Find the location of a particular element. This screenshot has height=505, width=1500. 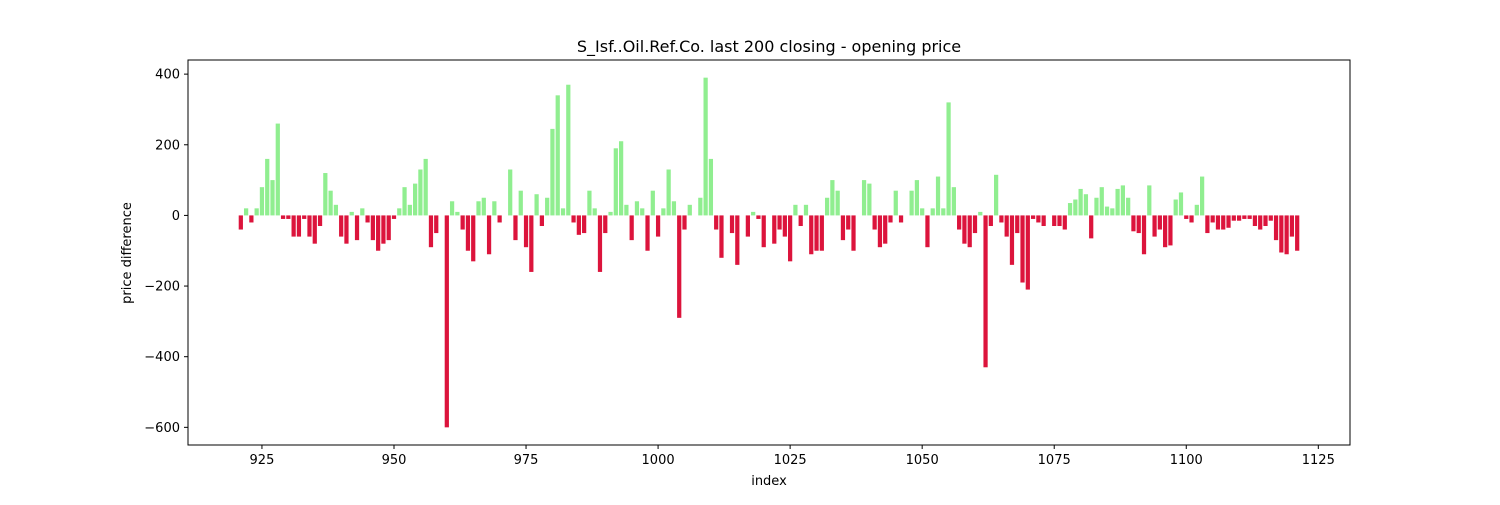

x-tick-label: 975 is located at coordinates (526, 460).